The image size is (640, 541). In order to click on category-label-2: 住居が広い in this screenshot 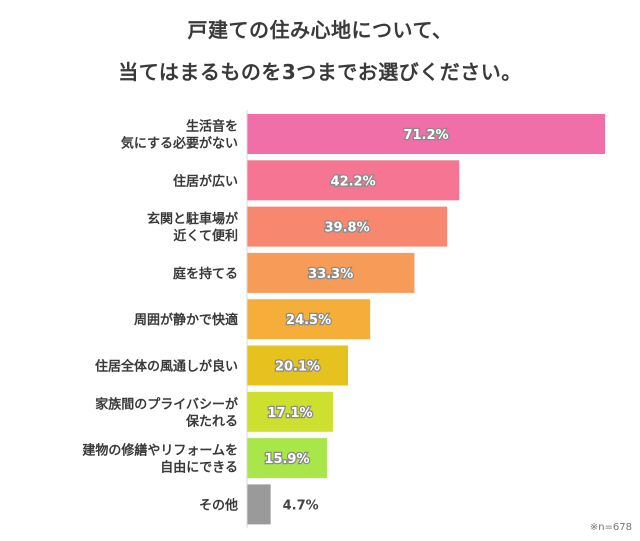, I will do `click(205, 181)`.